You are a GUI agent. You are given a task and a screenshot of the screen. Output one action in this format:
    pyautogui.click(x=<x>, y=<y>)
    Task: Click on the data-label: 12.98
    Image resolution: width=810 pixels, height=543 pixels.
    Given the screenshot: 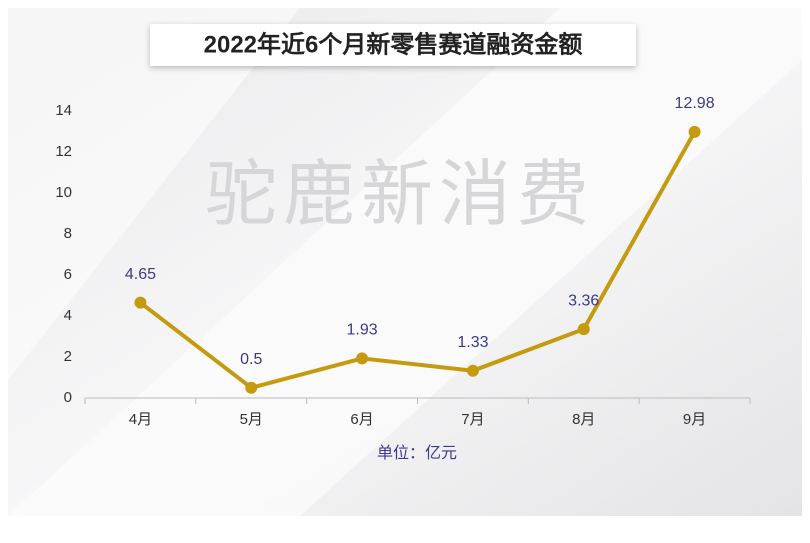 What is the action you would take?
    pyautogui.click(x=695, y=103)
    